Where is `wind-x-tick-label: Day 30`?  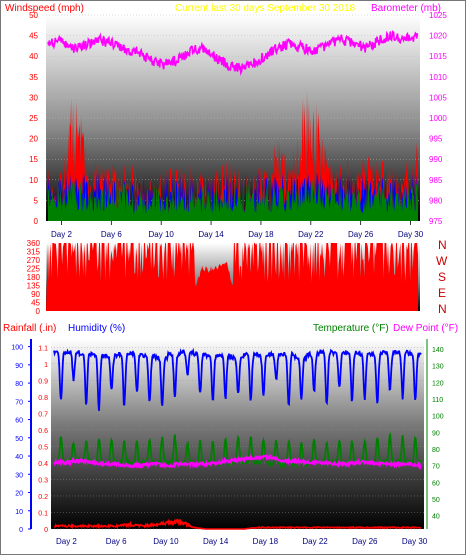
wind-x-tick-label: Day 30 is located at coordinates (411, 234).